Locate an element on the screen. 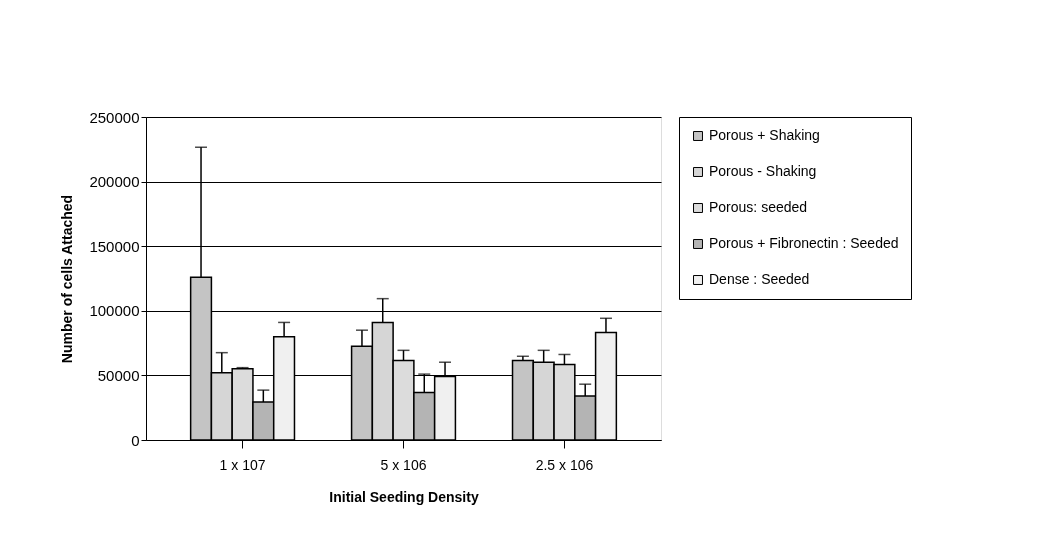 The width and height of the screenshot is (1038, 551). legend-label: Porous: seeded is located at coordinates (758, 207).